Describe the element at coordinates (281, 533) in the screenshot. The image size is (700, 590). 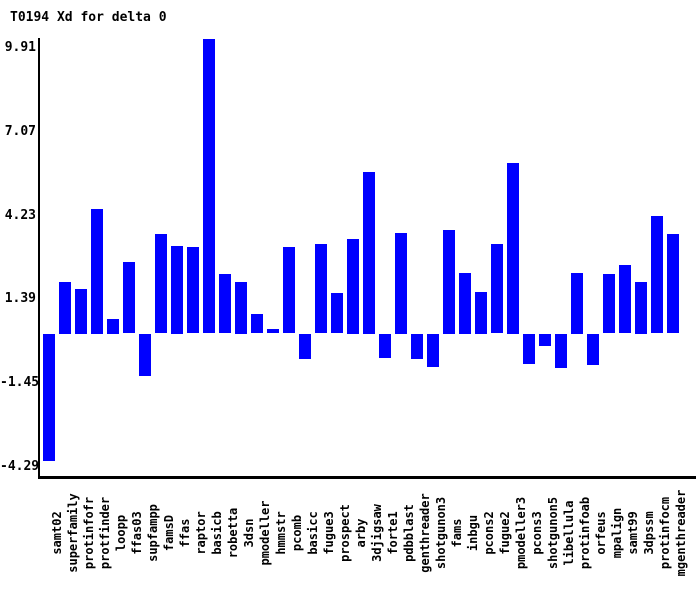
I see `x-tick-label-hmmstr: hmmstr` at that location.